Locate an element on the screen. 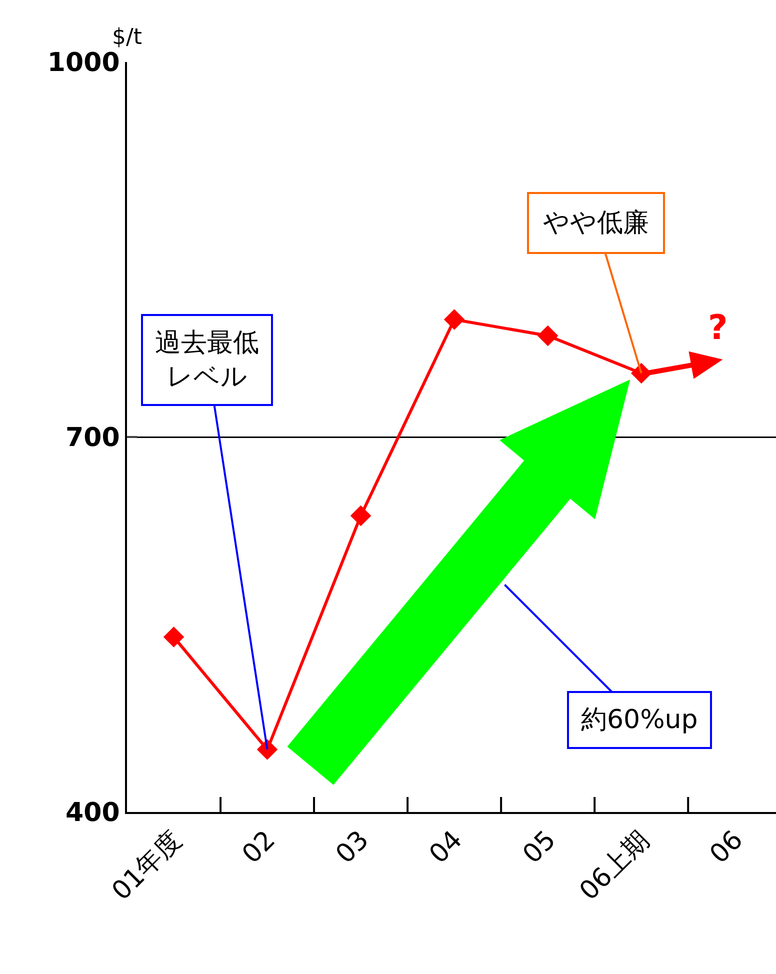 Image resolution: width=776 pixels, height=974 pixels. x-tick-label: 04 is located at coordinates (446, 847).